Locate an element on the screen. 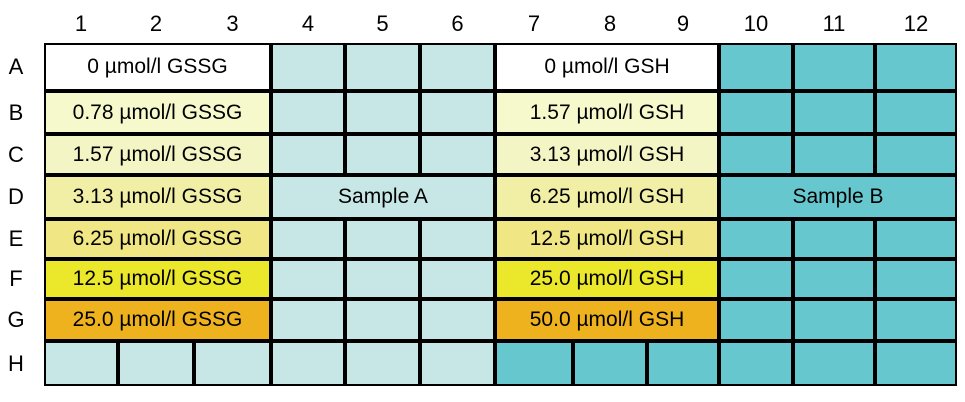  gsh-standard-cell: 1.57 µmol/l GSH is located at coordinates (607, 112).